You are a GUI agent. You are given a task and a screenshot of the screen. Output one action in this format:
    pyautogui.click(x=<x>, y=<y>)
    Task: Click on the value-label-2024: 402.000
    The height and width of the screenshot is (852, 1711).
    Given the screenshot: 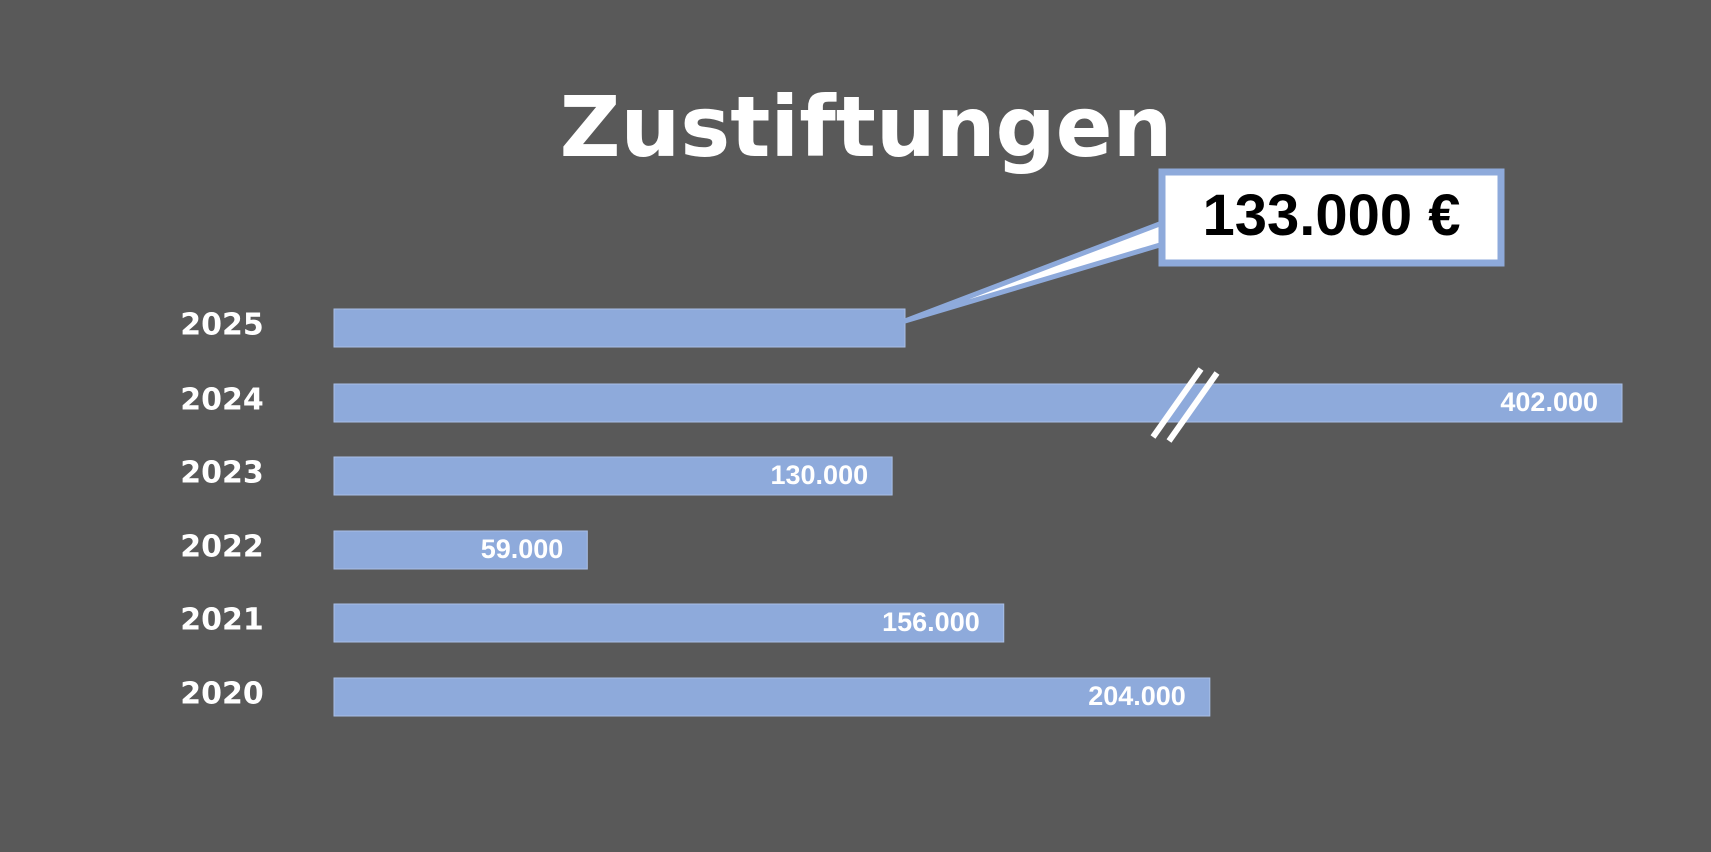 What is the action you would take?
    pyautogui.click(x=1549, y=402)
    